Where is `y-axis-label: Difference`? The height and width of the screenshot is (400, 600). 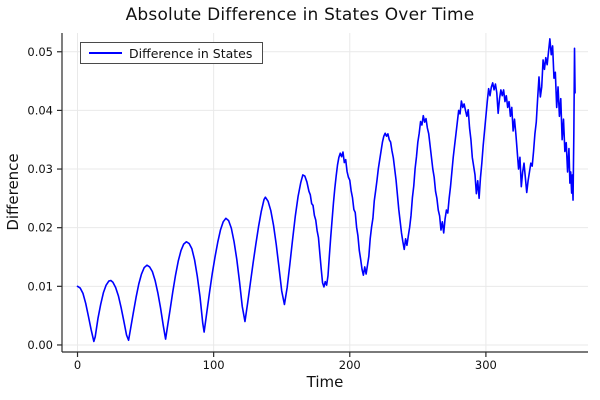 y-axis-label: Difference is located at coordinates (13, 192).